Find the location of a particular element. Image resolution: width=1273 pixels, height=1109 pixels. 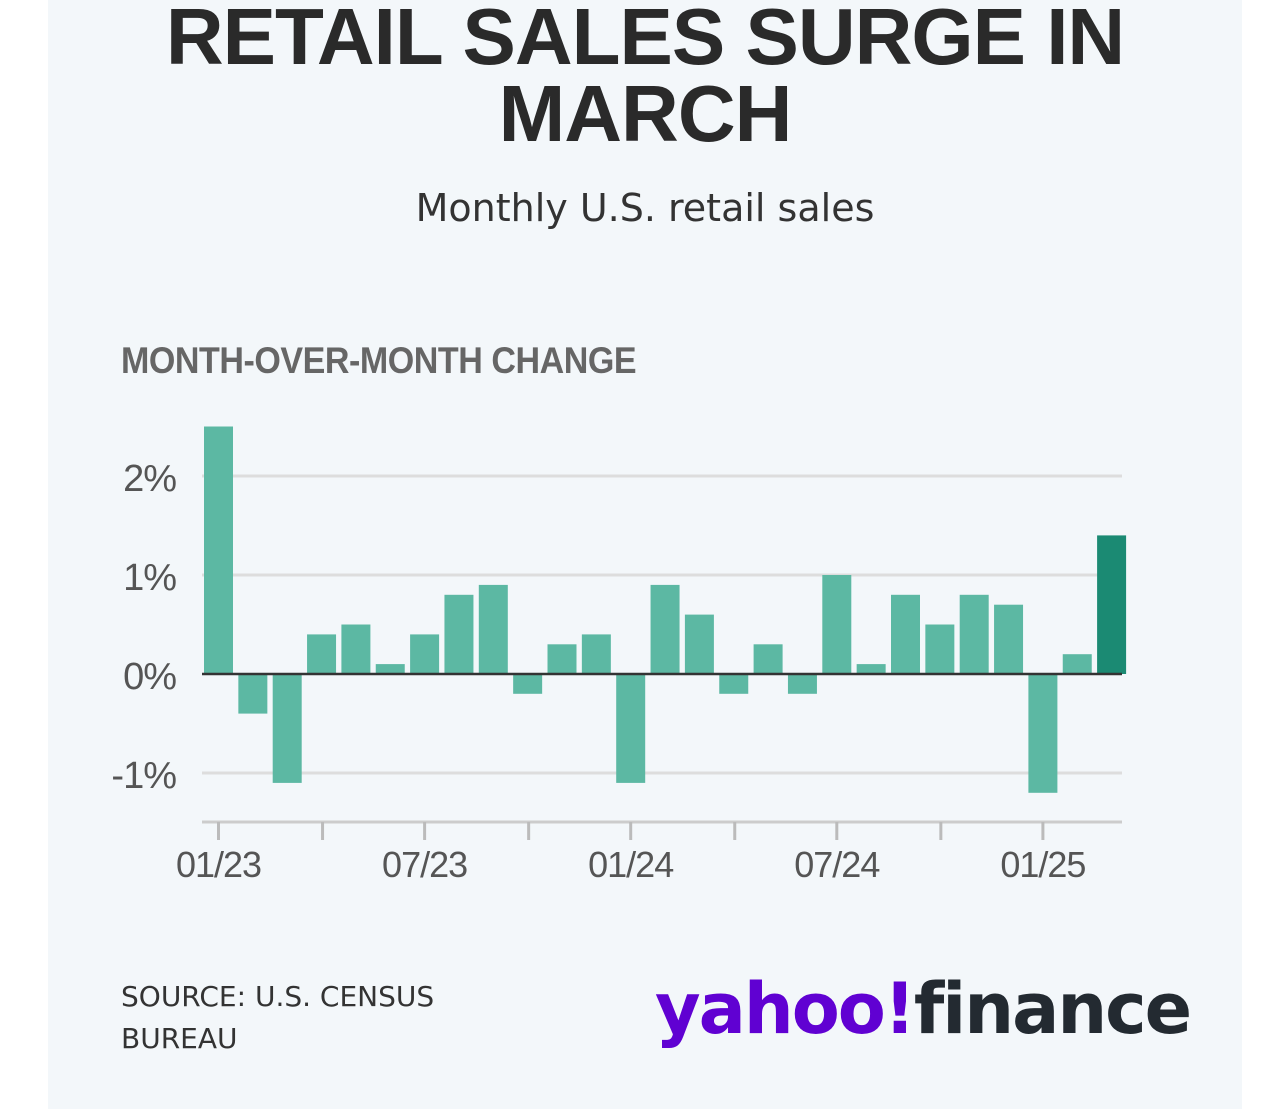

x-tick-label: 01/25 is located at coordinates (1042, 864).